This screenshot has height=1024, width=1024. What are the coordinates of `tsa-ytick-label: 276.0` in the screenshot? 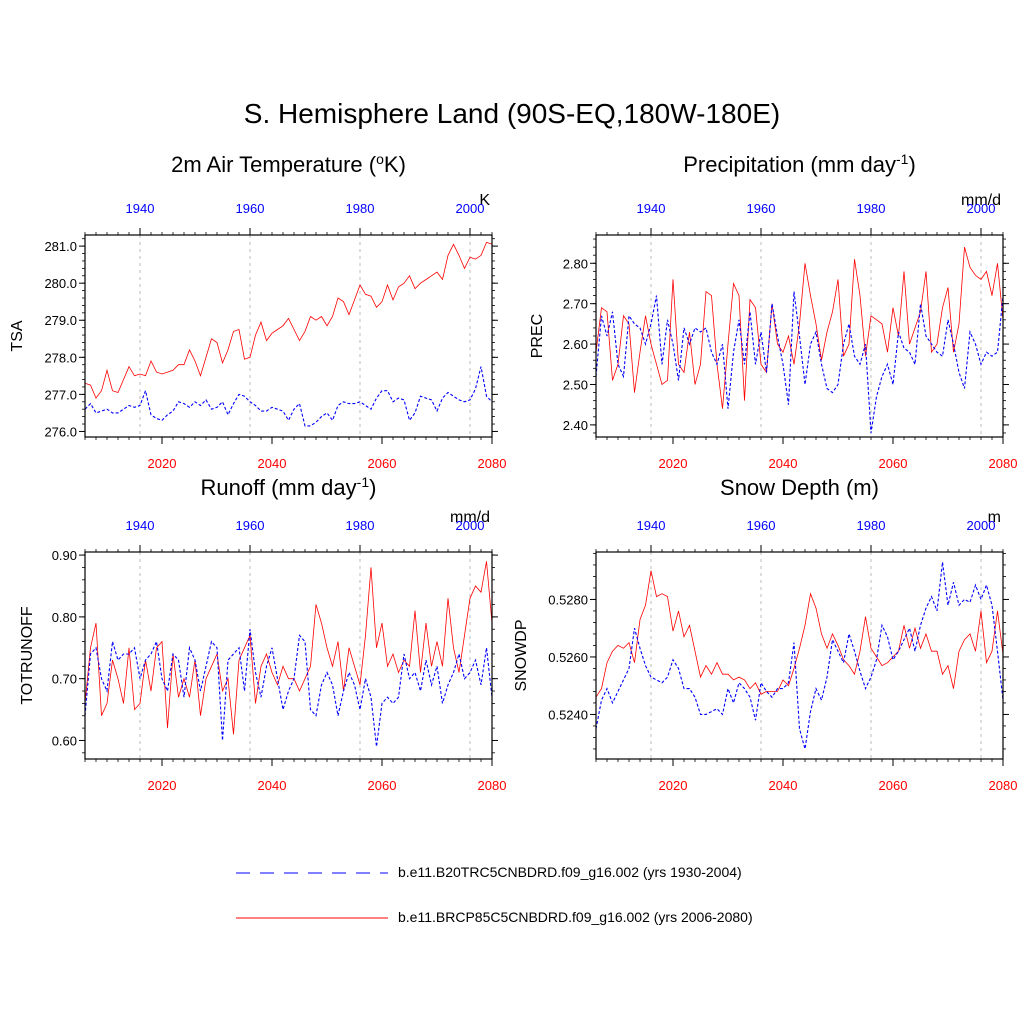 It's located at (60, 431).